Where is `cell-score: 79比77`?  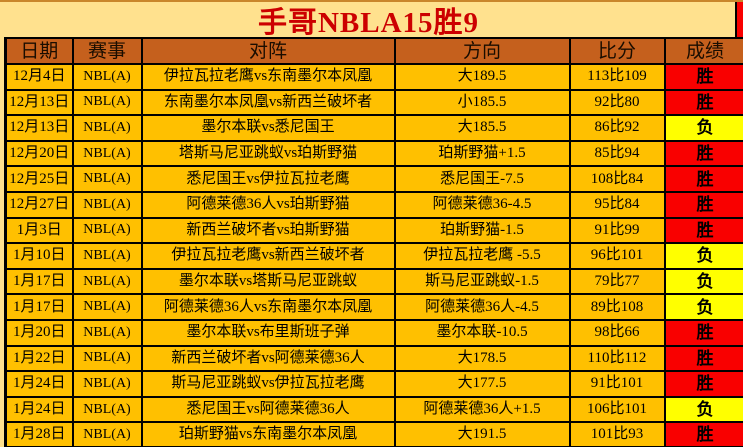 cell-score: 79比77 is located at coordinates (617, 281).